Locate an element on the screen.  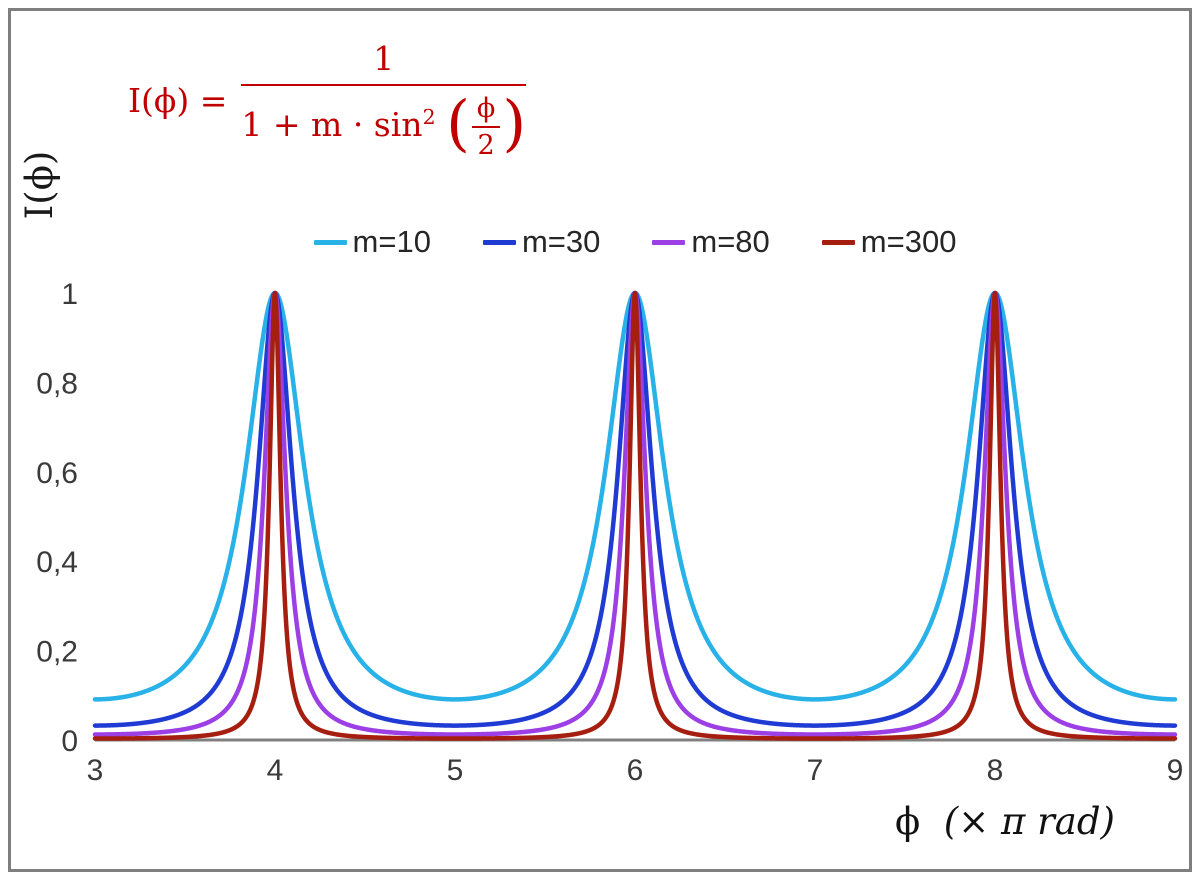
formula-annotation: I(ϕ) = 1 1 + m · sin2 (ϕ 2) is located at coordinates (327, 101).